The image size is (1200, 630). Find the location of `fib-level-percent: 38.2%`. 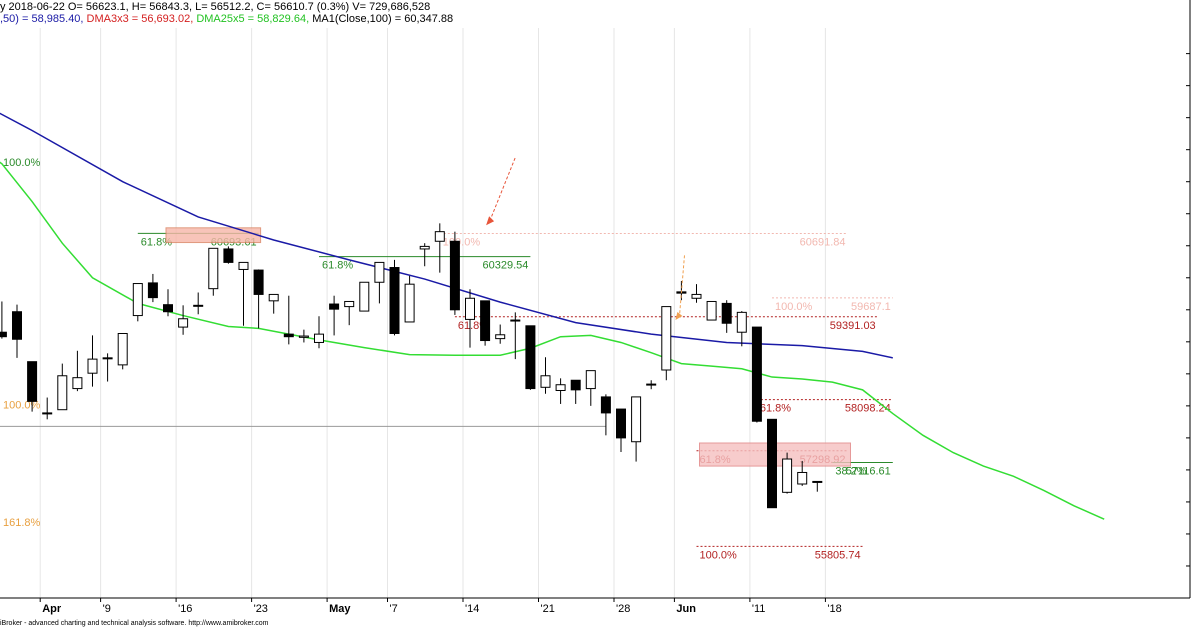

fib-level-percent: 38.2% is located at coordinates (850, 471).